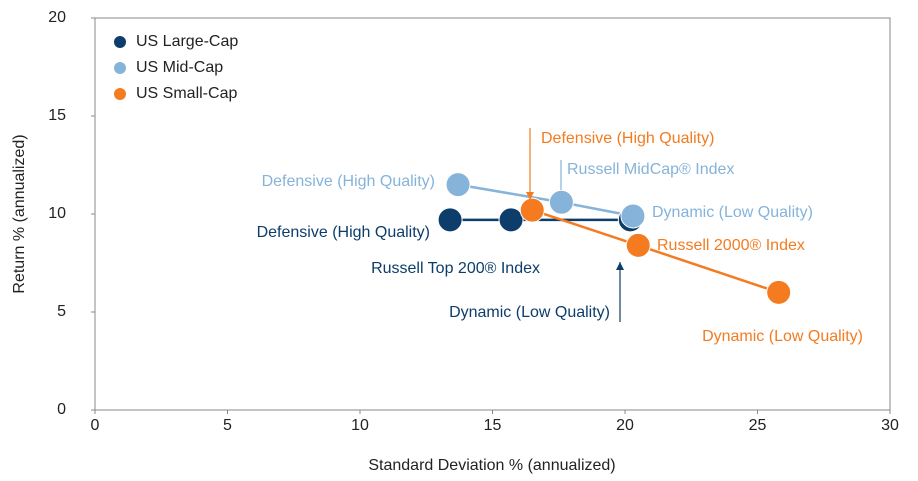 This screenshot has height=481, width=918. What do you see at coordinates (545, 200) in the screenshot?
I see `series-line` at bounding box center [545, 200].